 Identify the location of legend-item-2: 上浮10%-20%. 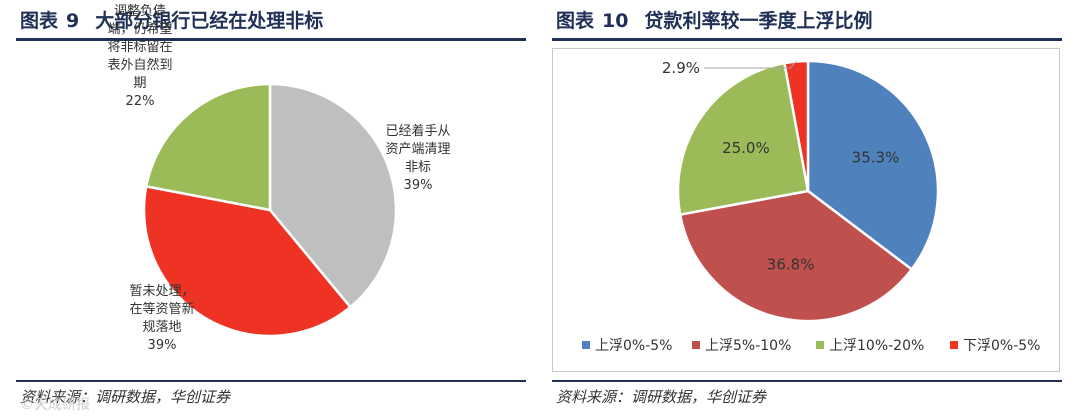
(870, 346).